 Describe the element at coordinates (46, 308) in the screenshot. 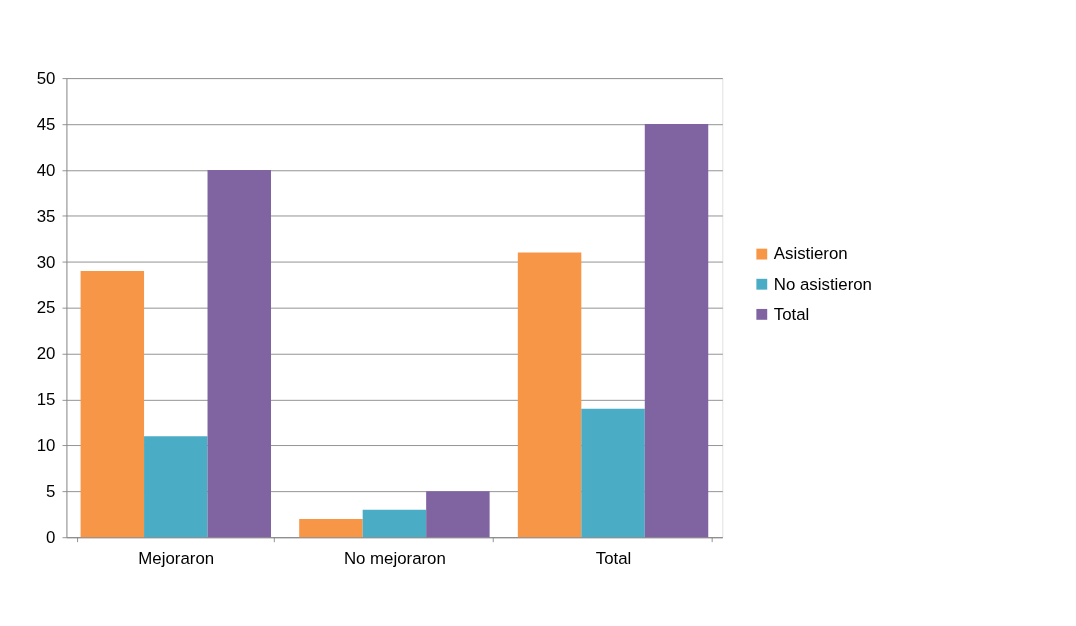

I see `y-tick-label: 25` at that location.